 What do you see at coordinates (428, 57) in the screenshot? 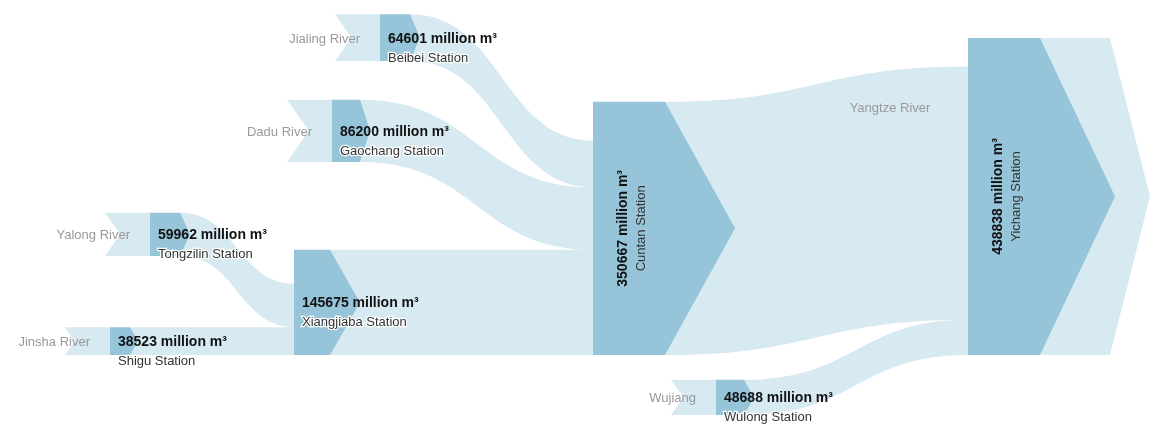
I see `category-label: Beibei Station` at bounding box center [428, 57].